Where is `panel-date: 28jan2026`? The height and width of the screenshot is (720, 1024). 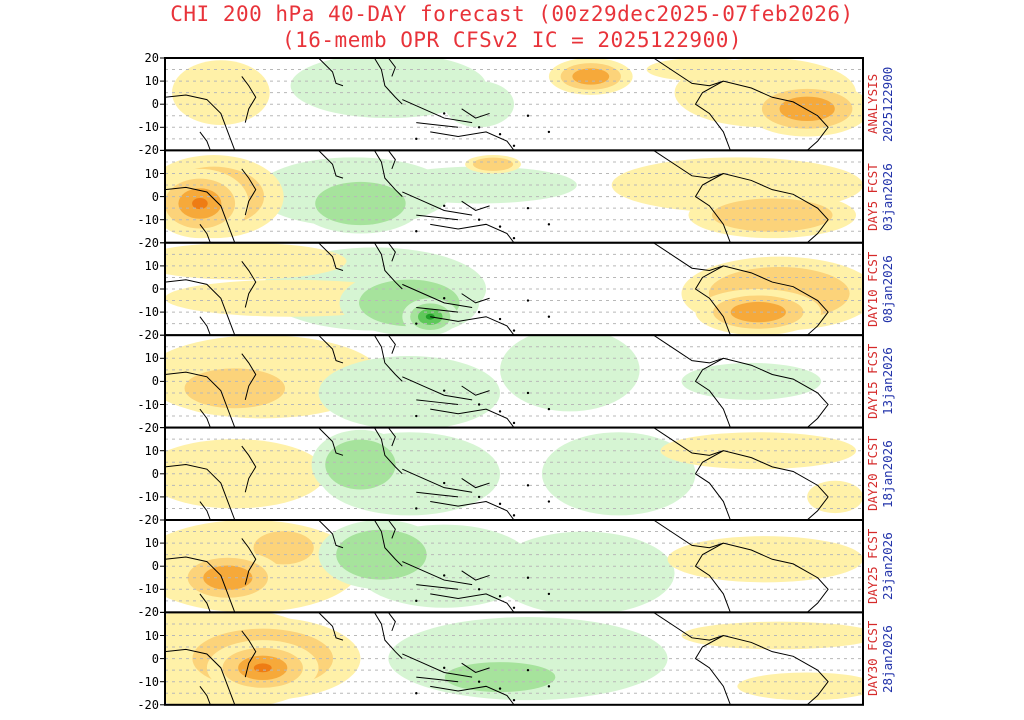
panel-date: 28jan2026 is located at coordinates (887, 658).